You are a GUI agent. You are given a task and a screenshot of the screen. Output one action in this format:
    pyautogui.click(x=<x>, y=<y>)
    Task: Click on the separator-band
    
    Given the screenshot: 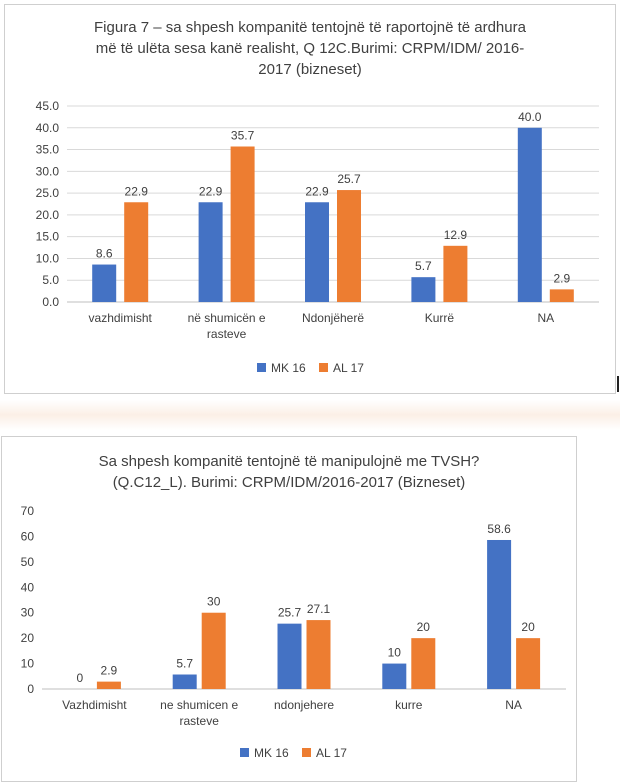 What is the action you would take?
    pyautogui.click(x=310, y=415)
    